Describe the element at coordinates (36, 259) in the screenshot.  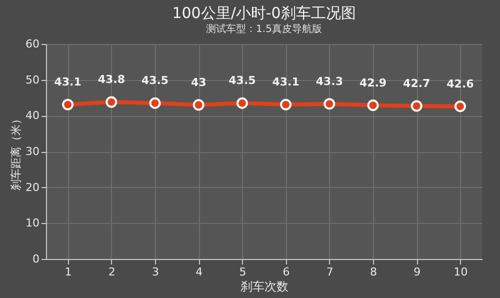
I see `y-tick-label: 0` at that location.